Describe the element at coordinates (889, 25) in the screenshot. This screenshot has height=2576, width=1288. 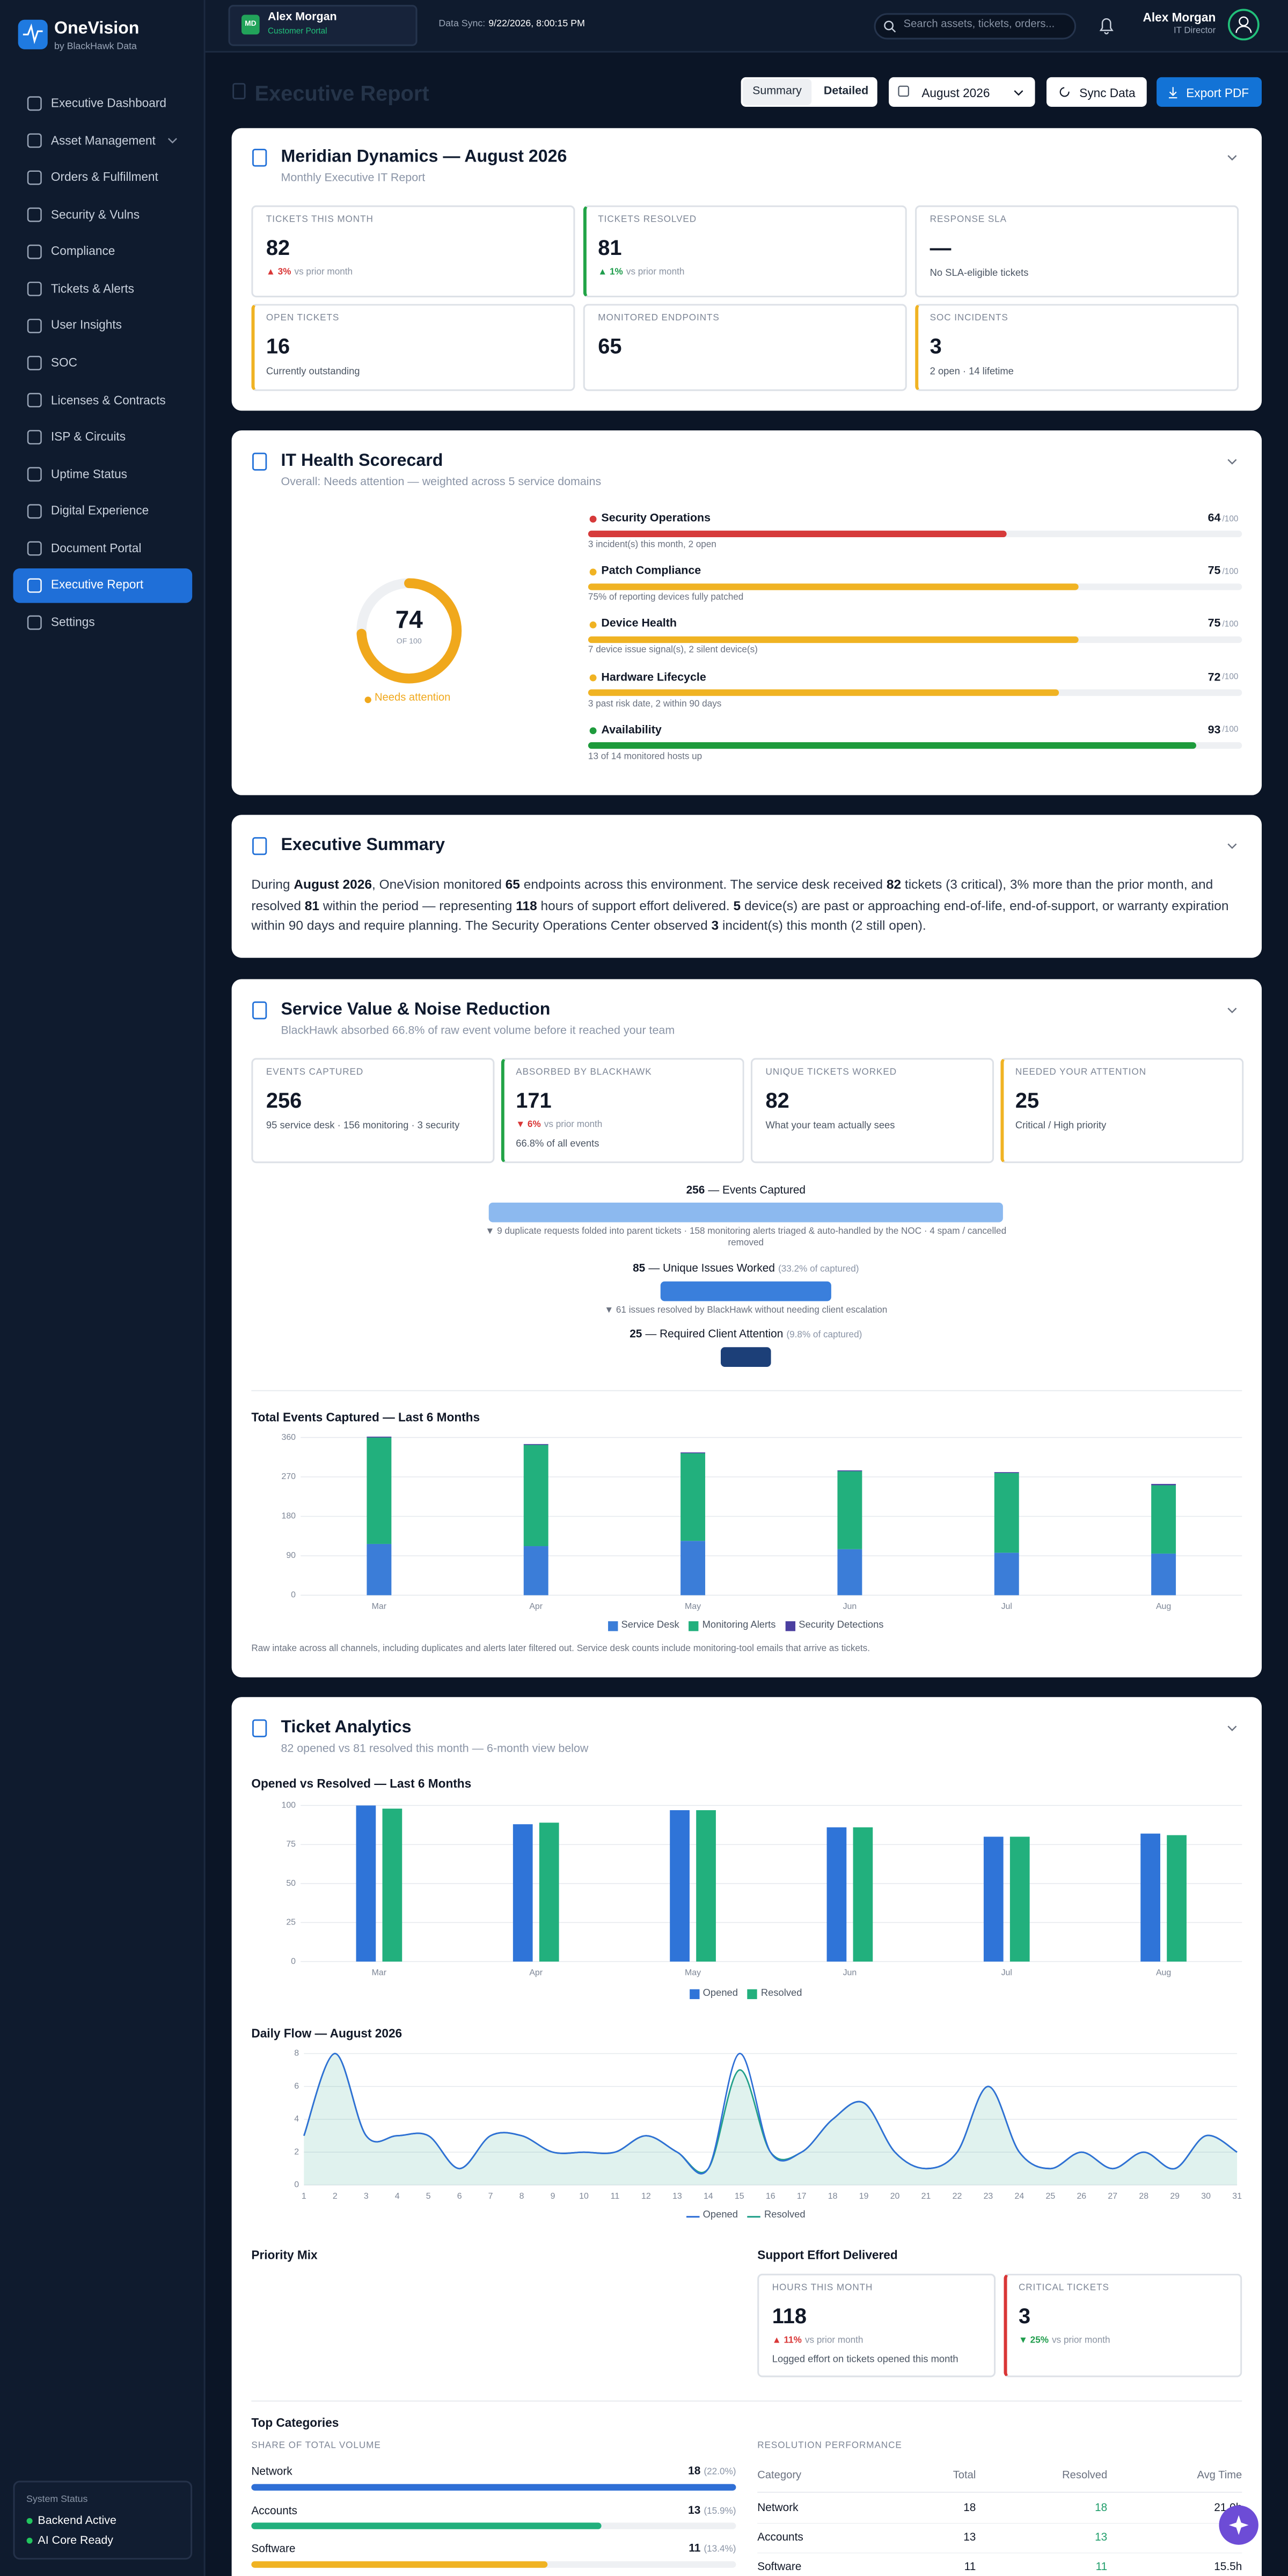
I see `search-icon` at that location.